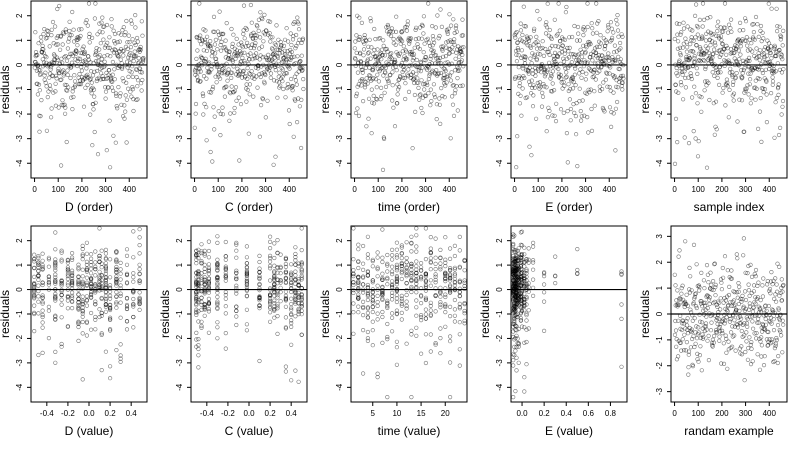 The width and height of the screenshot is (800, 450). I want to click on y-tick-label: 0, so click(179, 289).